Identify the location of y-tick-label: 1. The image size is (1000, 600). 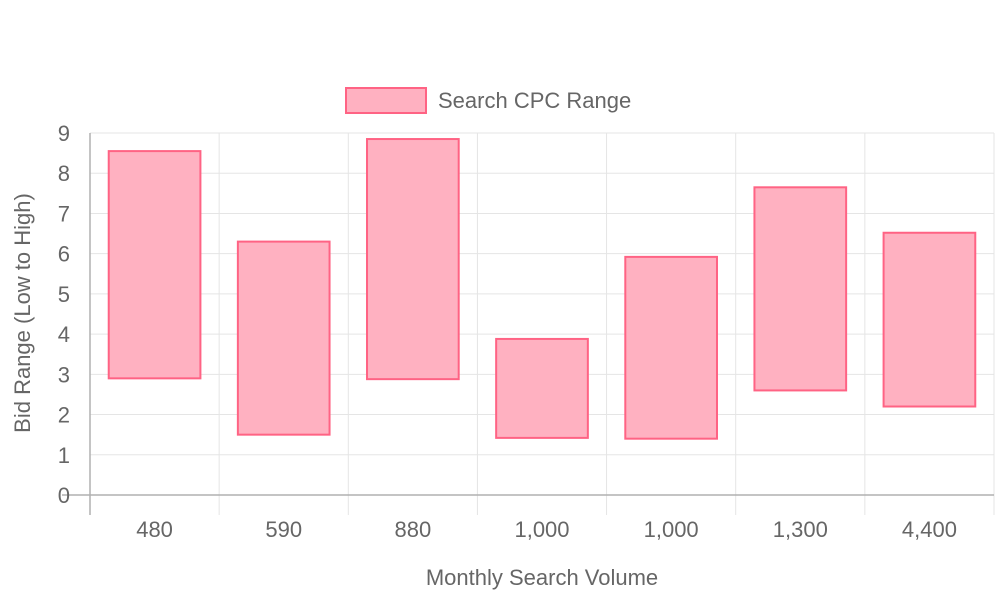
(64, 455).